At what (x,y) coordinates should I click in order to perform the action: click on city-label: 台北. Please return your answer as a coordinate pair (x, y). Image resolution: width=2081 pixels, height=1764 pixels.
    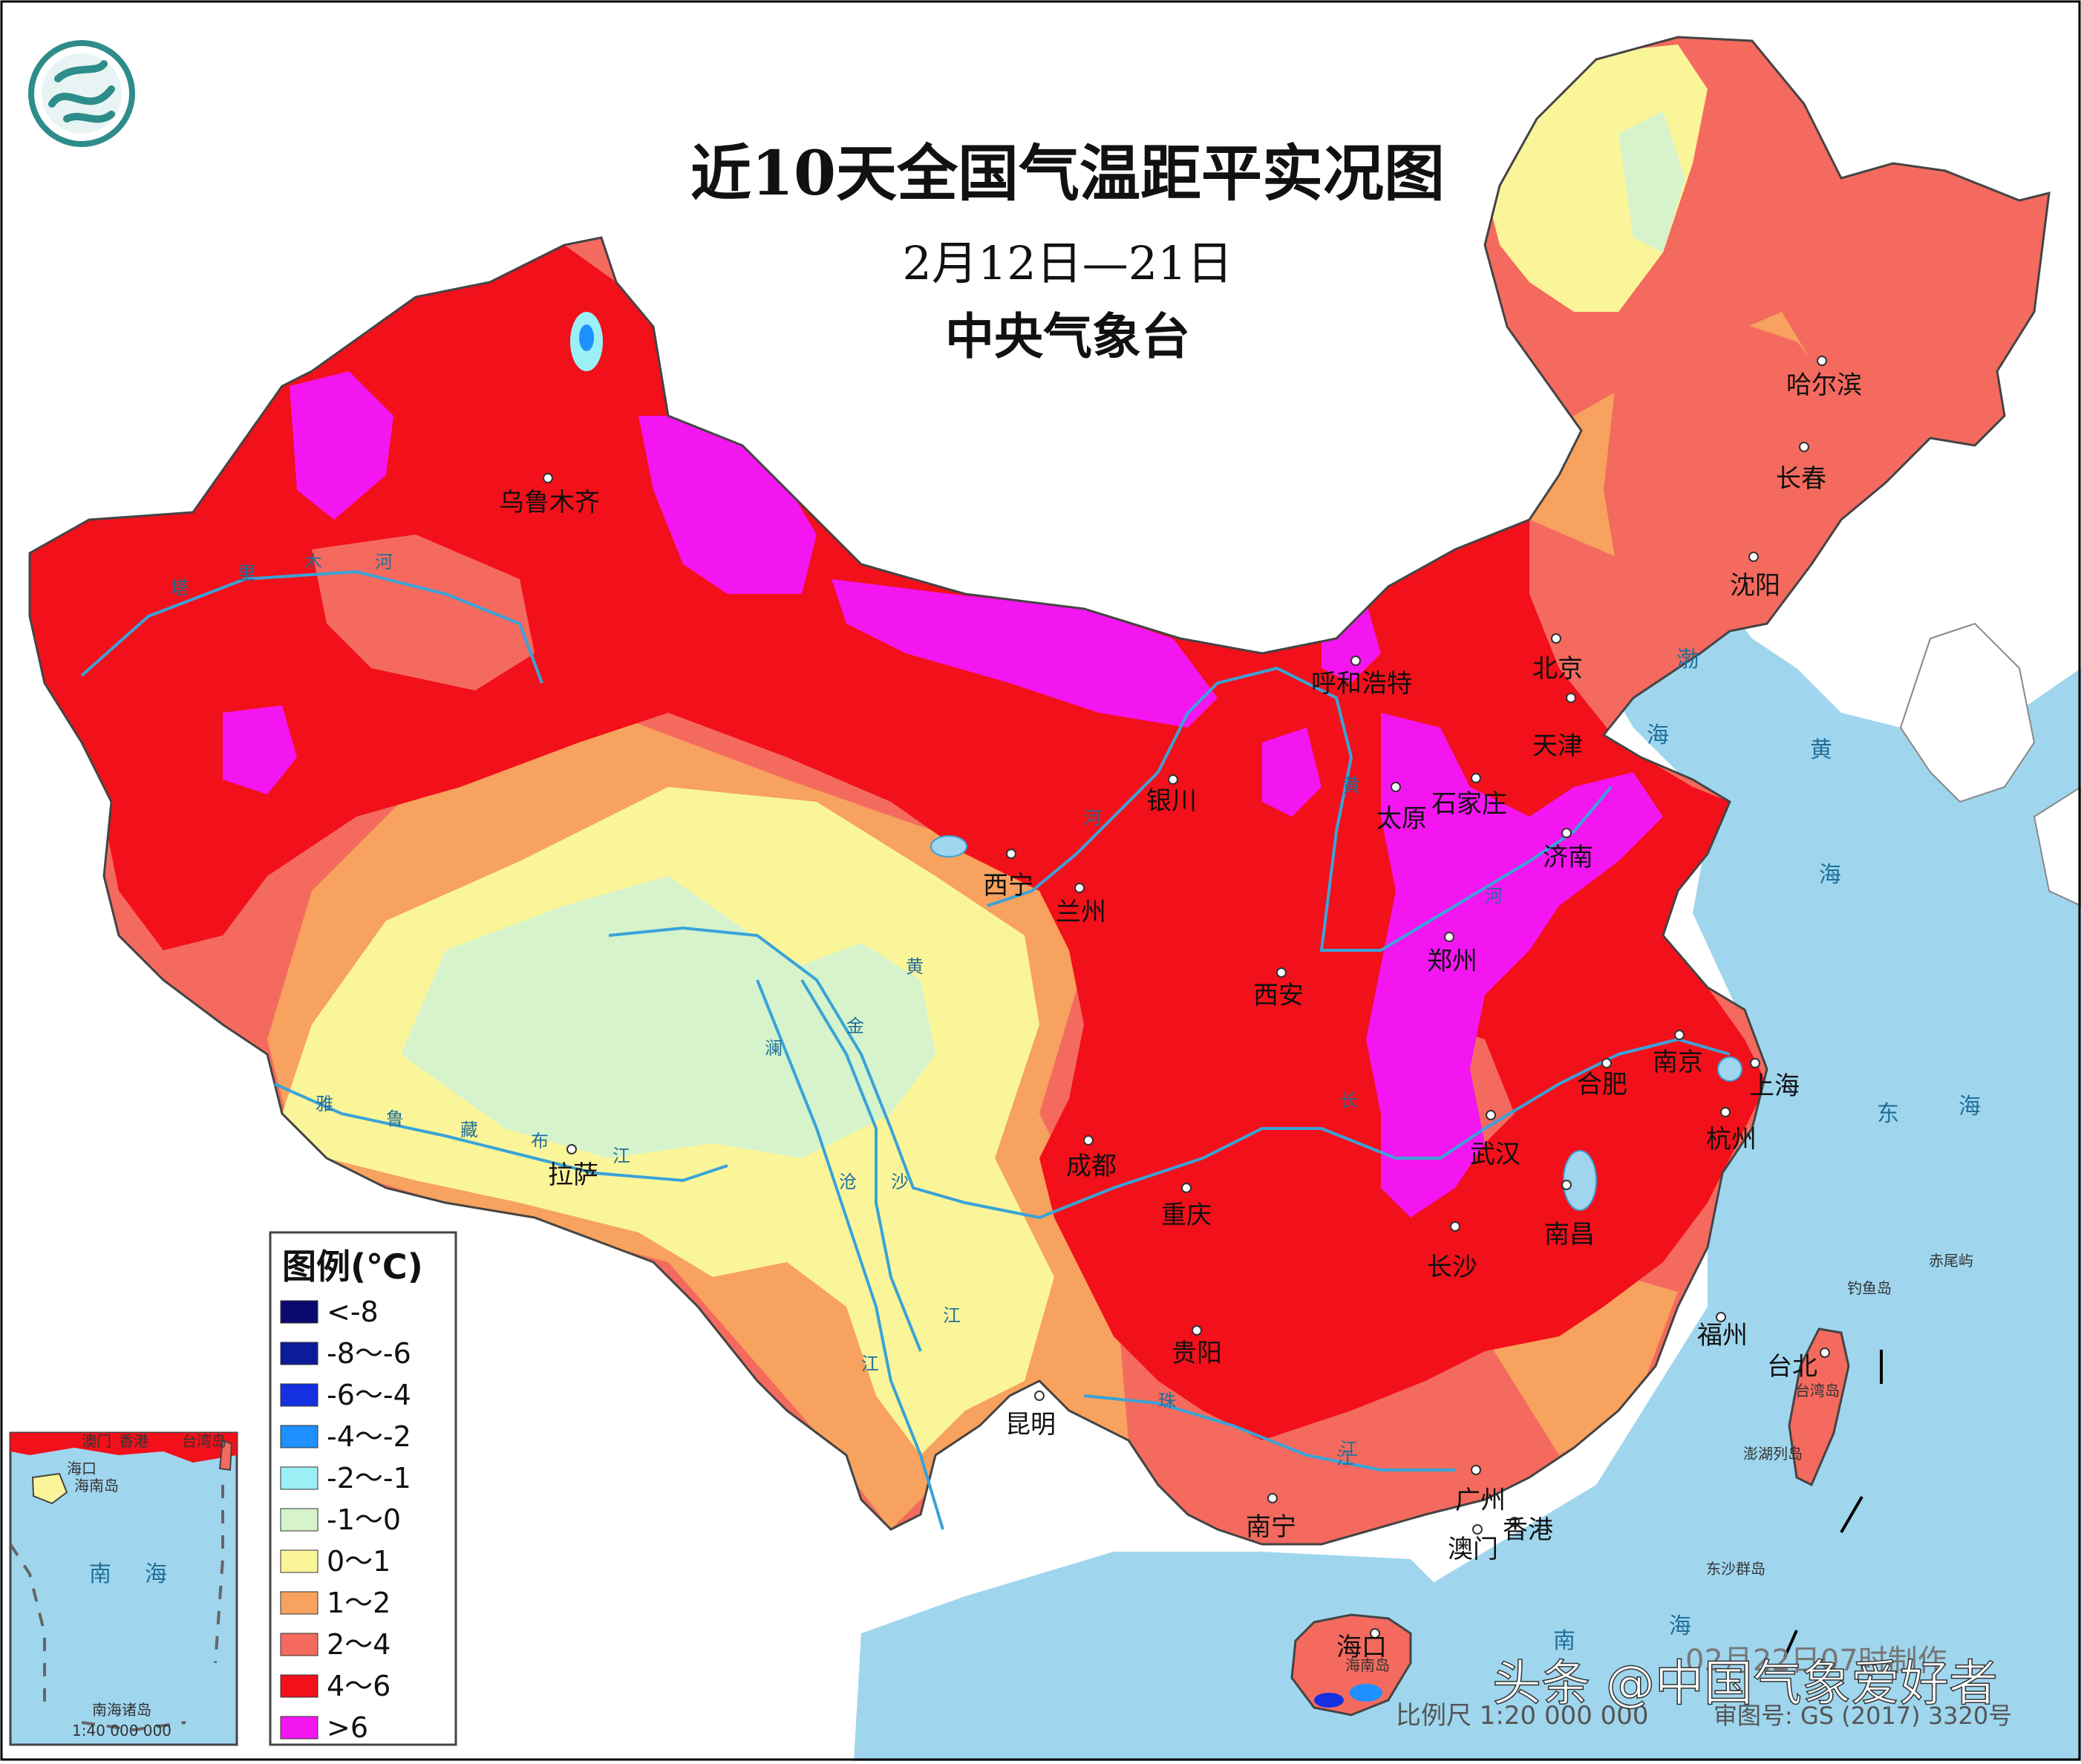
    Looking at the image, I should click on (1792, 1367).